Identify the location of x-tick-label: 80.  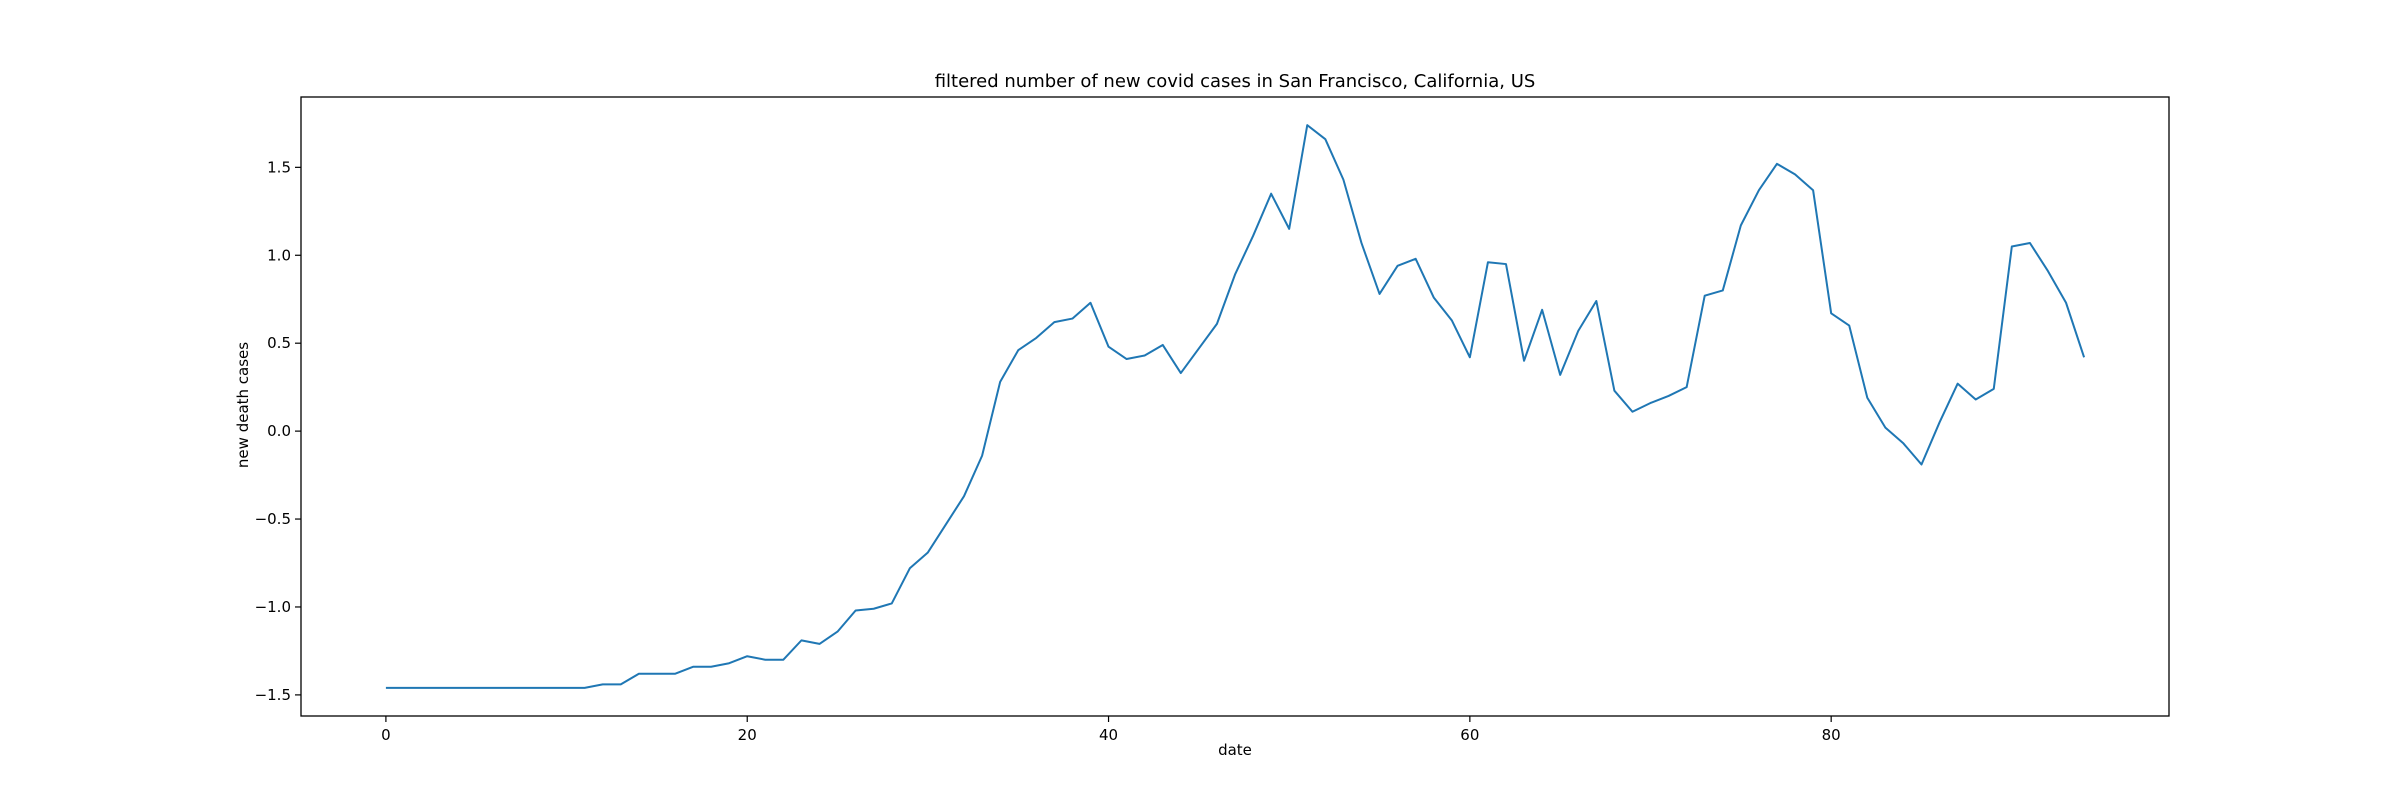
(1831, 735).